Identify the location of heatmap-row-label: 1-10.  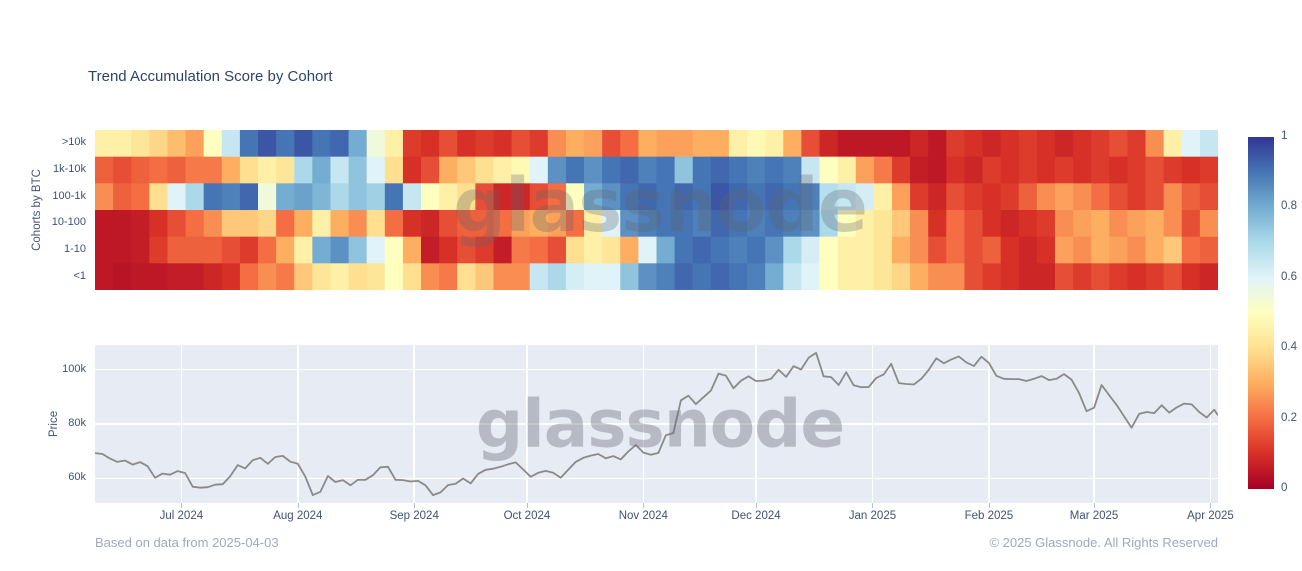
(74, 249).